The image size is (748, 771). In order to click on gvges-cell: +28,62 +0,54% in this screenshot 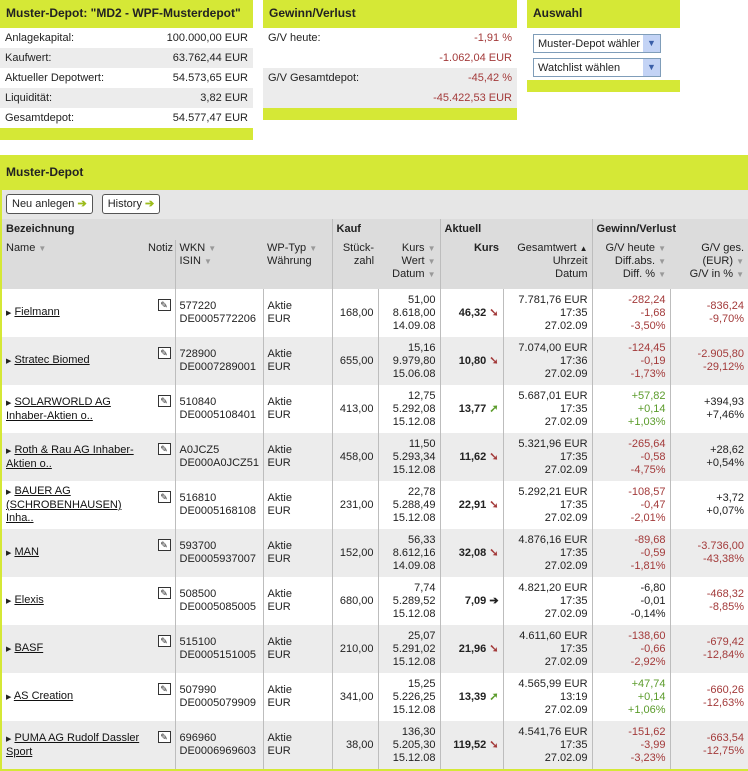, I will do `click(708, 457)`.